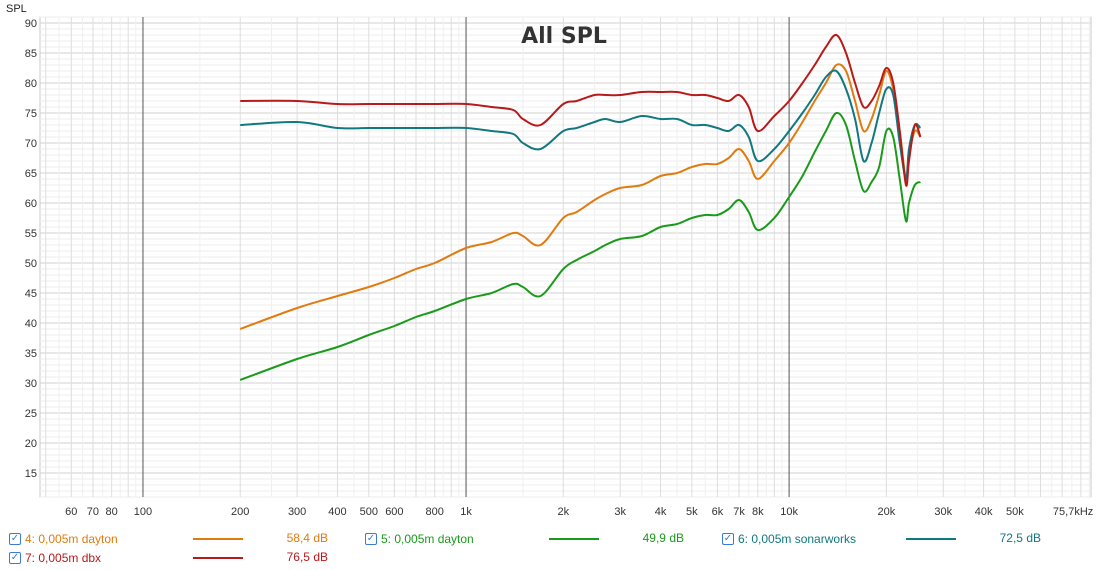 This screenshot has height=570, width=1109. What do you see at coordinates (797, 539) in the screenshot?
I see `legend-label: 6: 0,005m sonarworks` at bounding box center [797, 539].